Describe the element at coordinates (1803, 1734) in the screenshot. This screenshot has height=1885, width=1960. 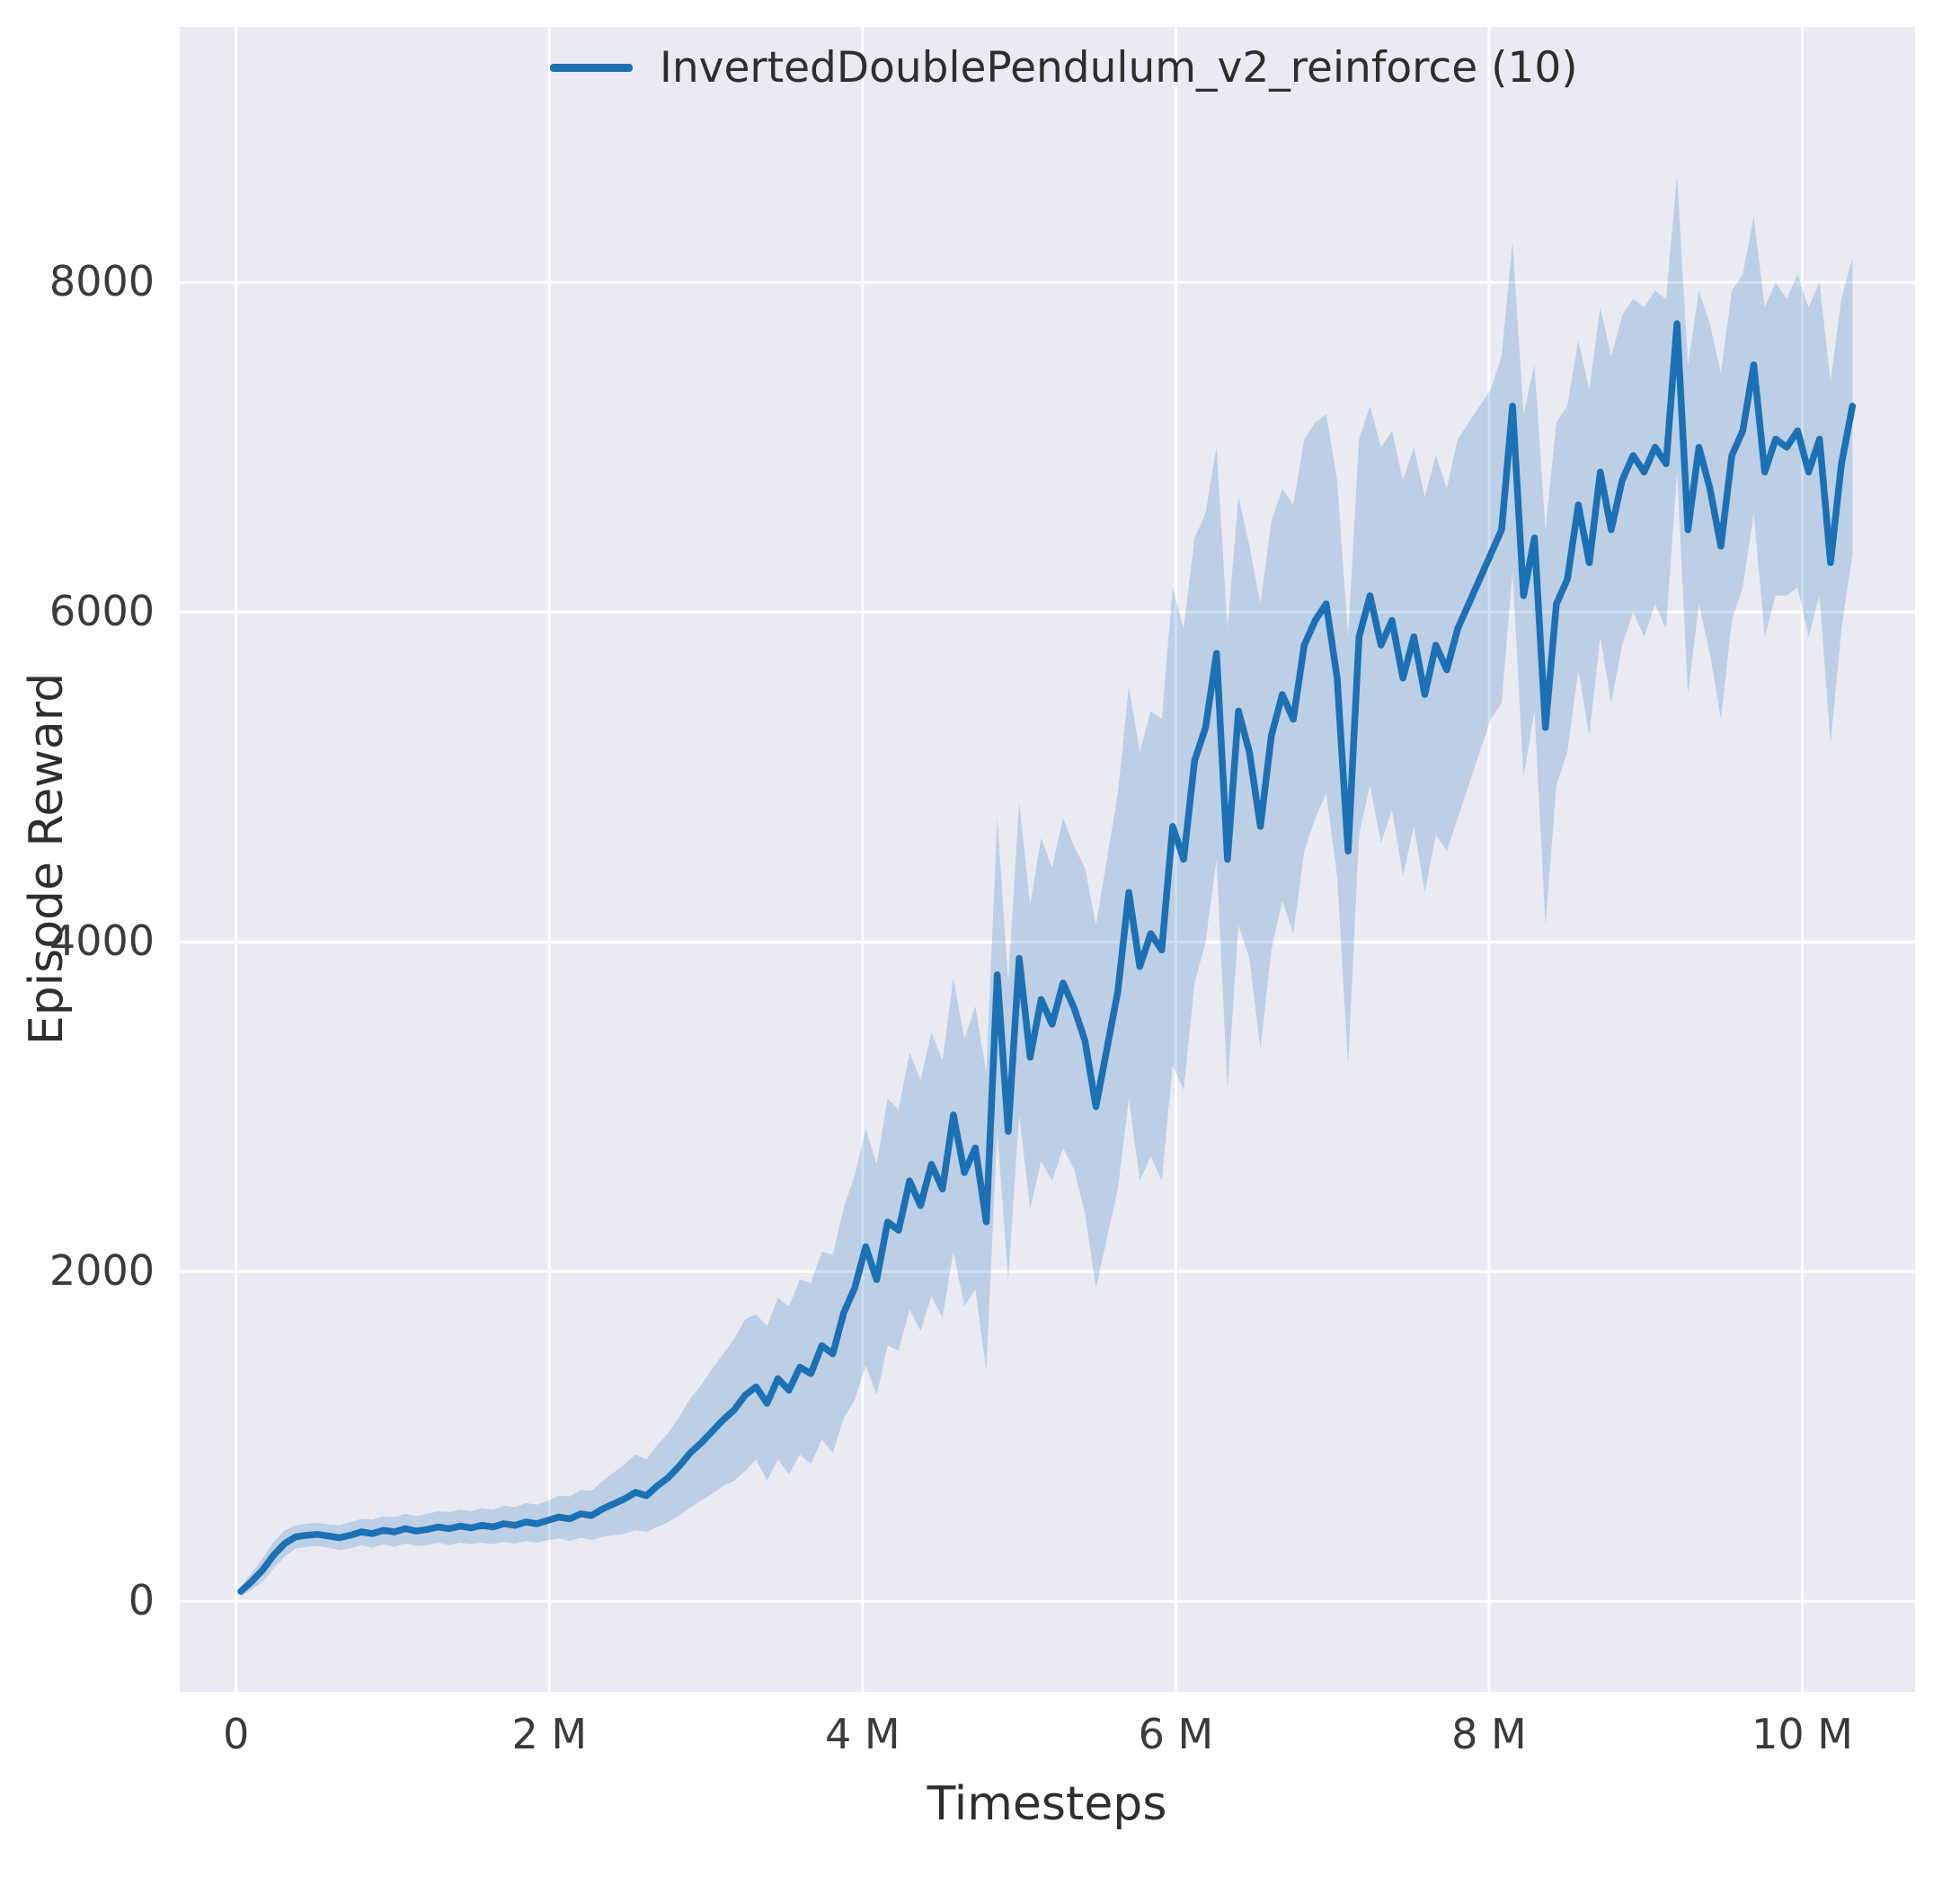
I see `x-tick-label: 10 M` at that location.